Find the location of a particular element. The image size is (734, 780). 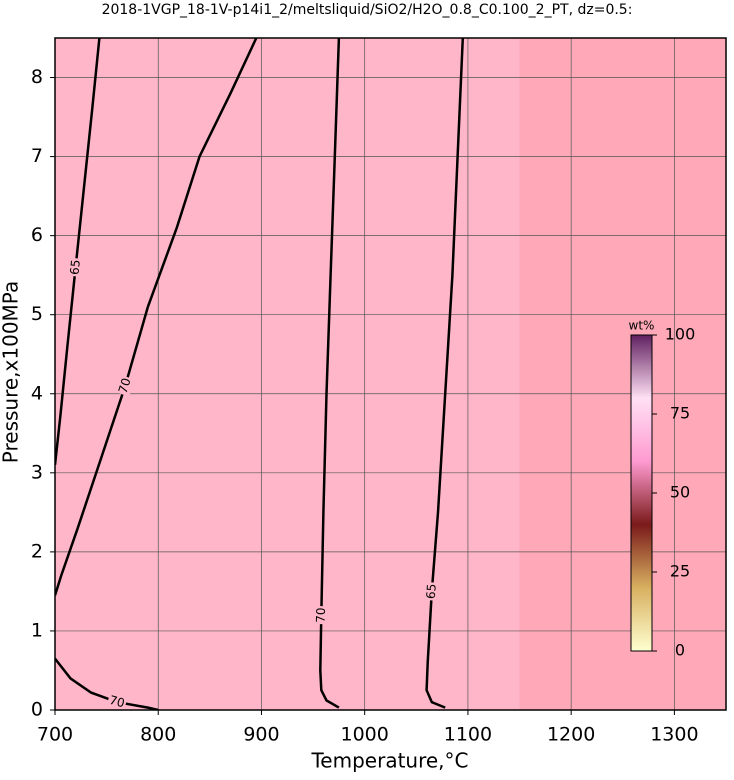

y-tick-label: 7 is located at coordinates (37, 156).